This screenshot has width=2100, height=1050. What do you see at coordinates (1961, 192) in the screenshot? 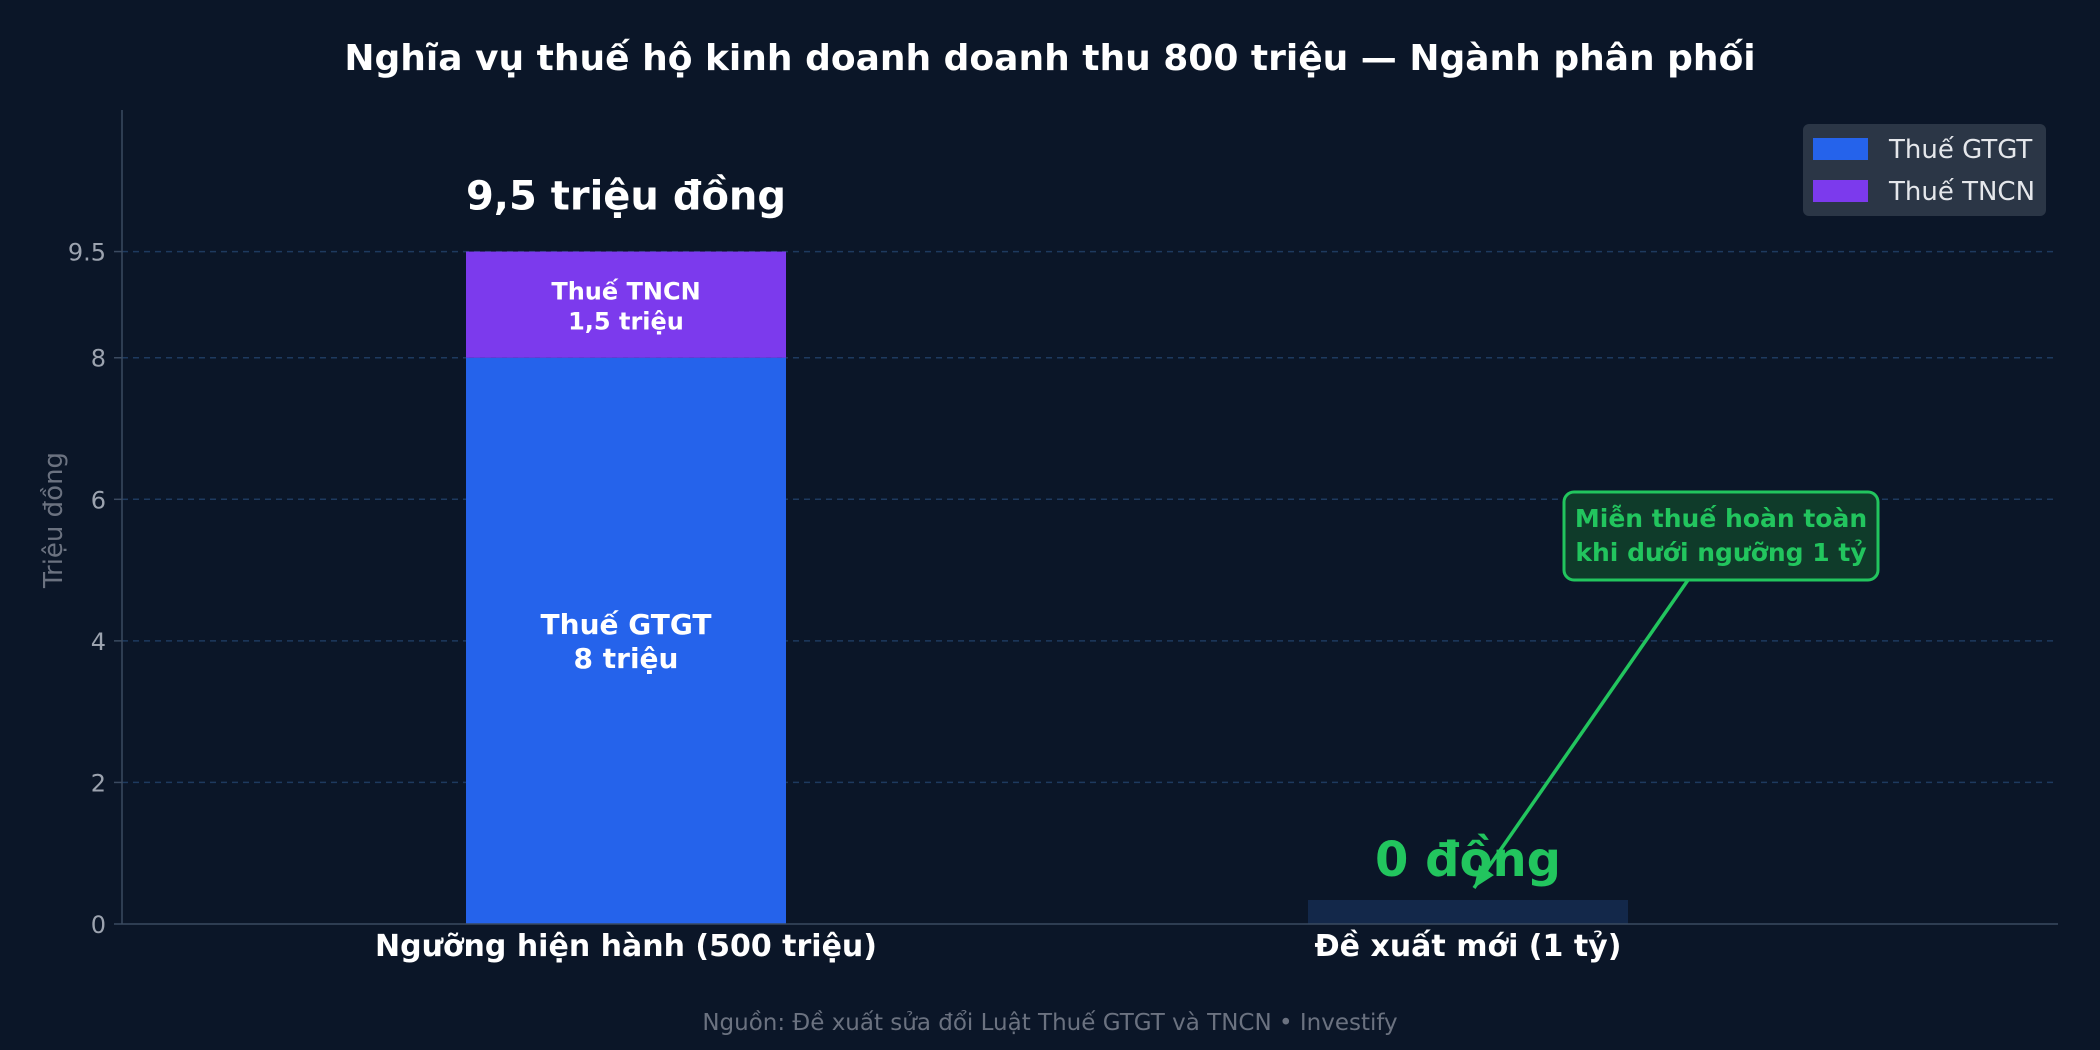
I see `legend-label: Thuế TNCN` at bounding box center [1961, 192].